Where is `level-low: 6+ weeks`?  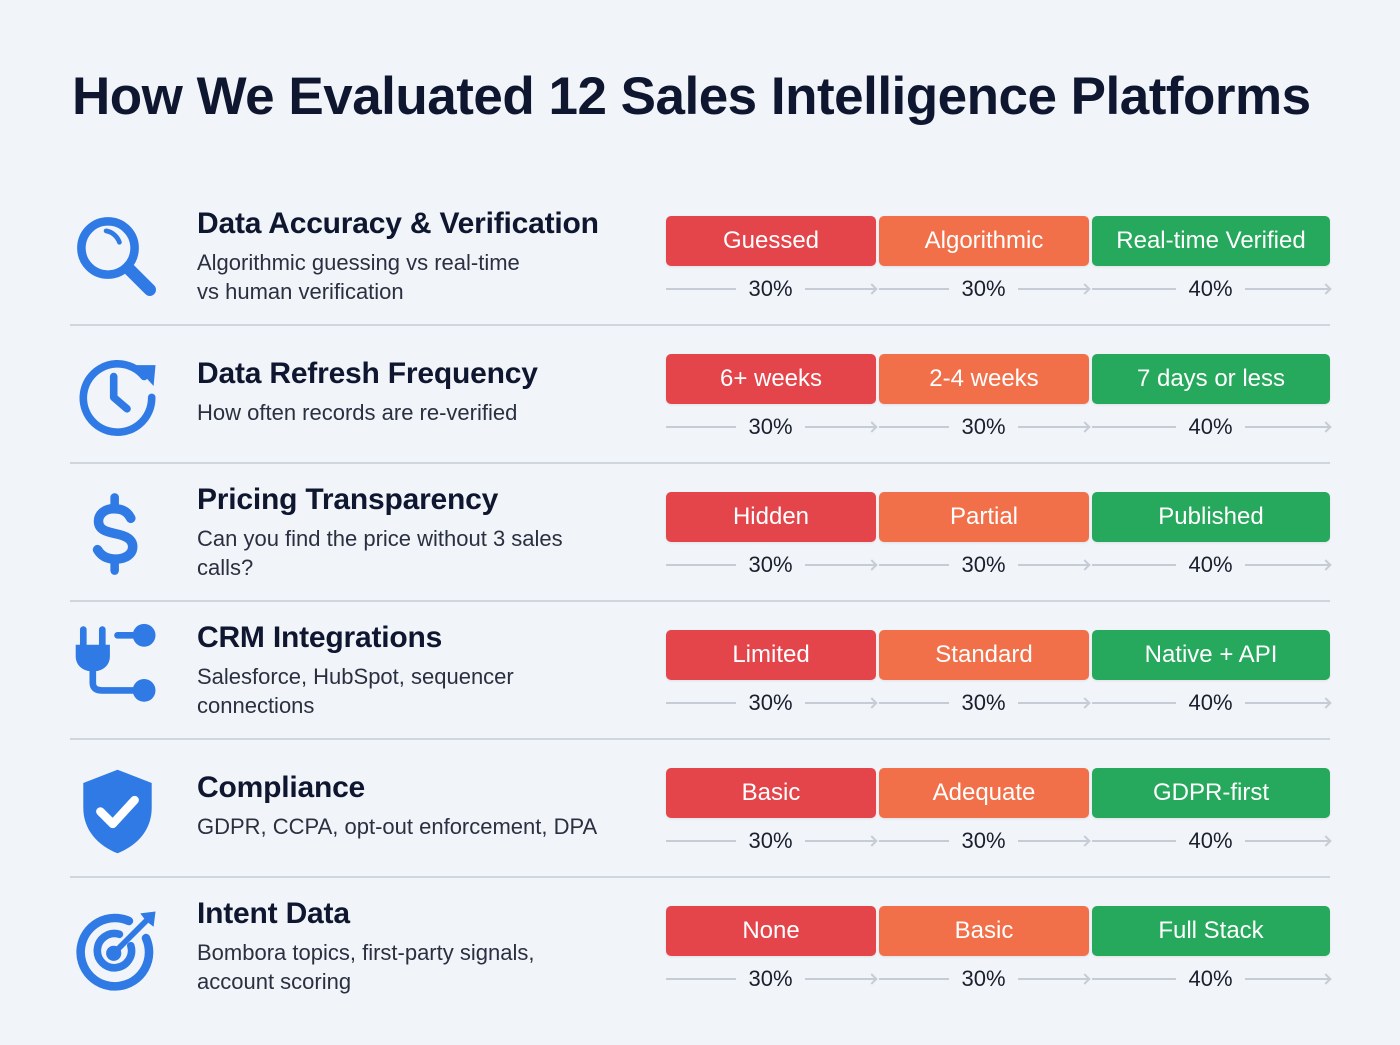
level-low: 6+ weeks is located at coordinates (771, 379).